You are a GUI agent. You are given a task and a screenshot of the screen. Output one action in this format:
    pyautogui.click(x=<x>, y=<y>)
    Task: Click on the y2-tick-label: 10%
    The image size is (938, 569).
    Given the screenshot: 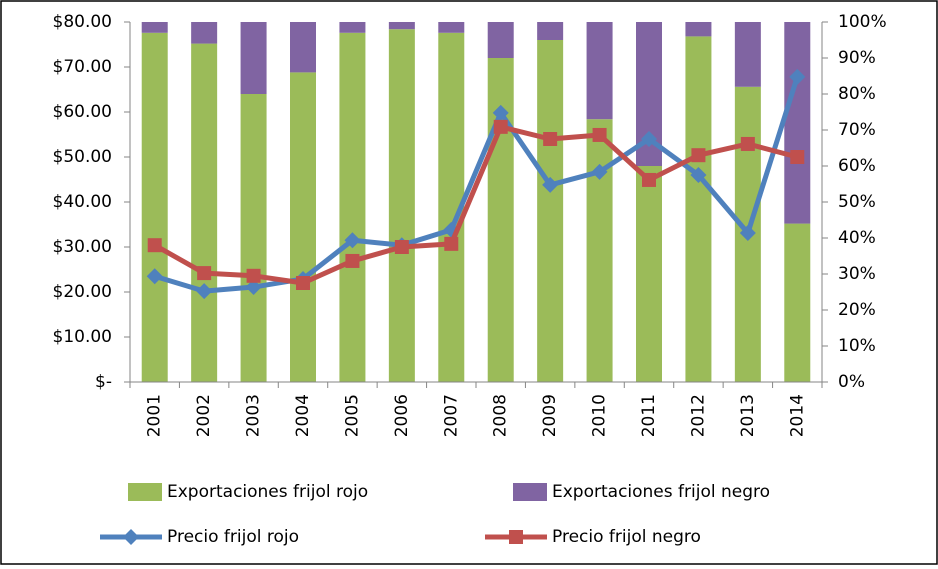 What is the action you would take?
    pyautogui.click(x=857, y=346)
    